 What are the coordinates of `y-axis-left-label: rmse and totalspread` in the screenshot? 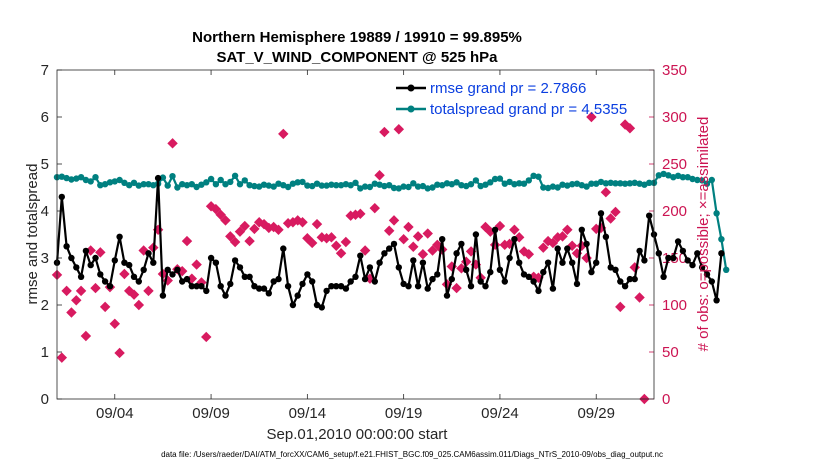 It's located at (32, 234).